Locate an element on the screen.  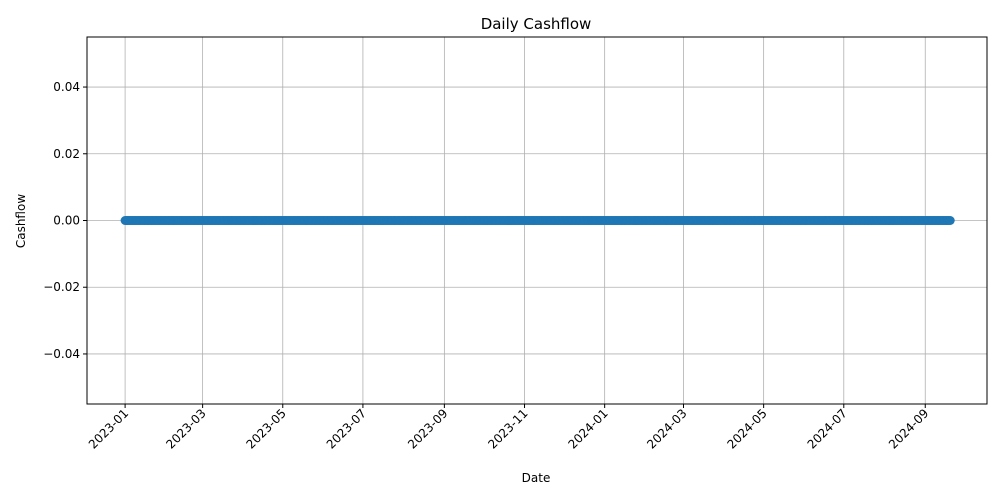
x-tick-label: 2023-01 is located at coordinates (108, 428).